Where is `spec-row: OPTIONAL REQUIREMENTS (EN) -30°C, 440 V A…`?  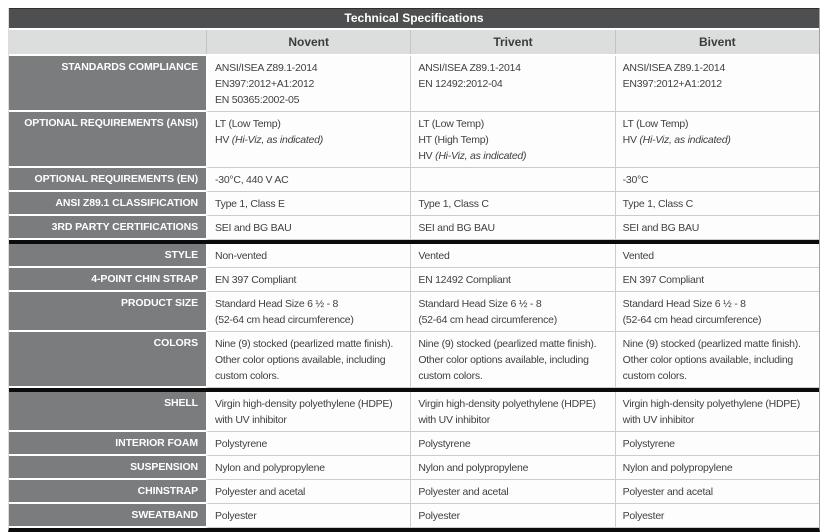
spec-row: OPTIONAL REQUIREMENTS (EN) -30°C, 440 V A… is located at coordinates (414, 180).